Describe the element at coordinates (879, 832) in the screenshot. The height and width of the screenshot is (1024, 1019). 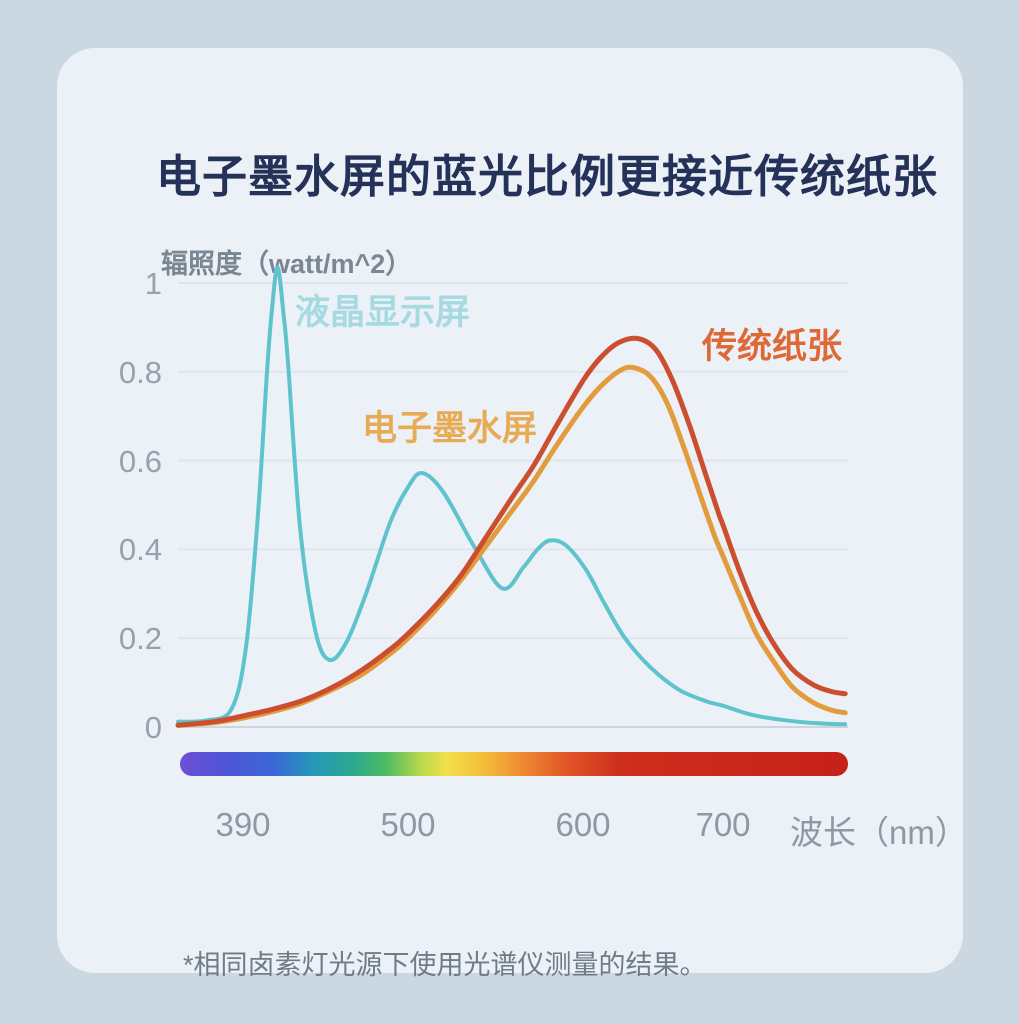
I see `x-axis-title: 波长（nm）` at that location.